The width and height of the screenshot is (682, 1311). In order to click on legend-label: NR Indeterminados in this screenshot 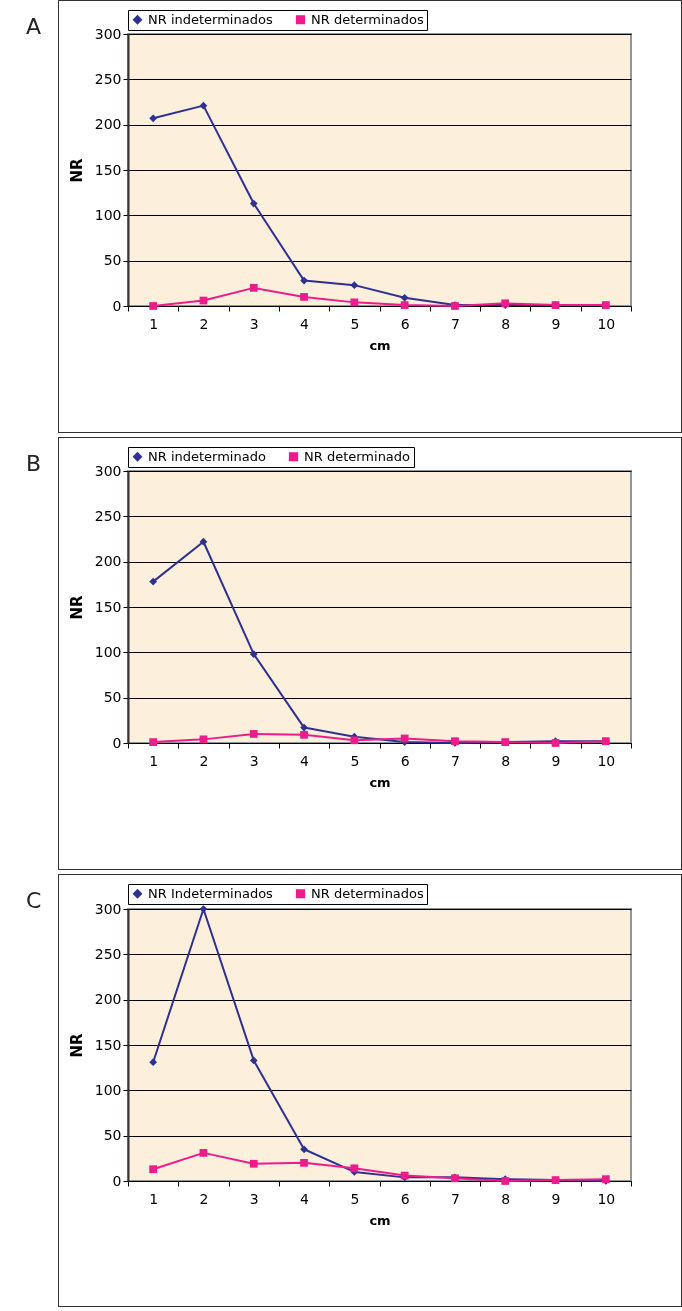, I will do `click(211, 893)`.